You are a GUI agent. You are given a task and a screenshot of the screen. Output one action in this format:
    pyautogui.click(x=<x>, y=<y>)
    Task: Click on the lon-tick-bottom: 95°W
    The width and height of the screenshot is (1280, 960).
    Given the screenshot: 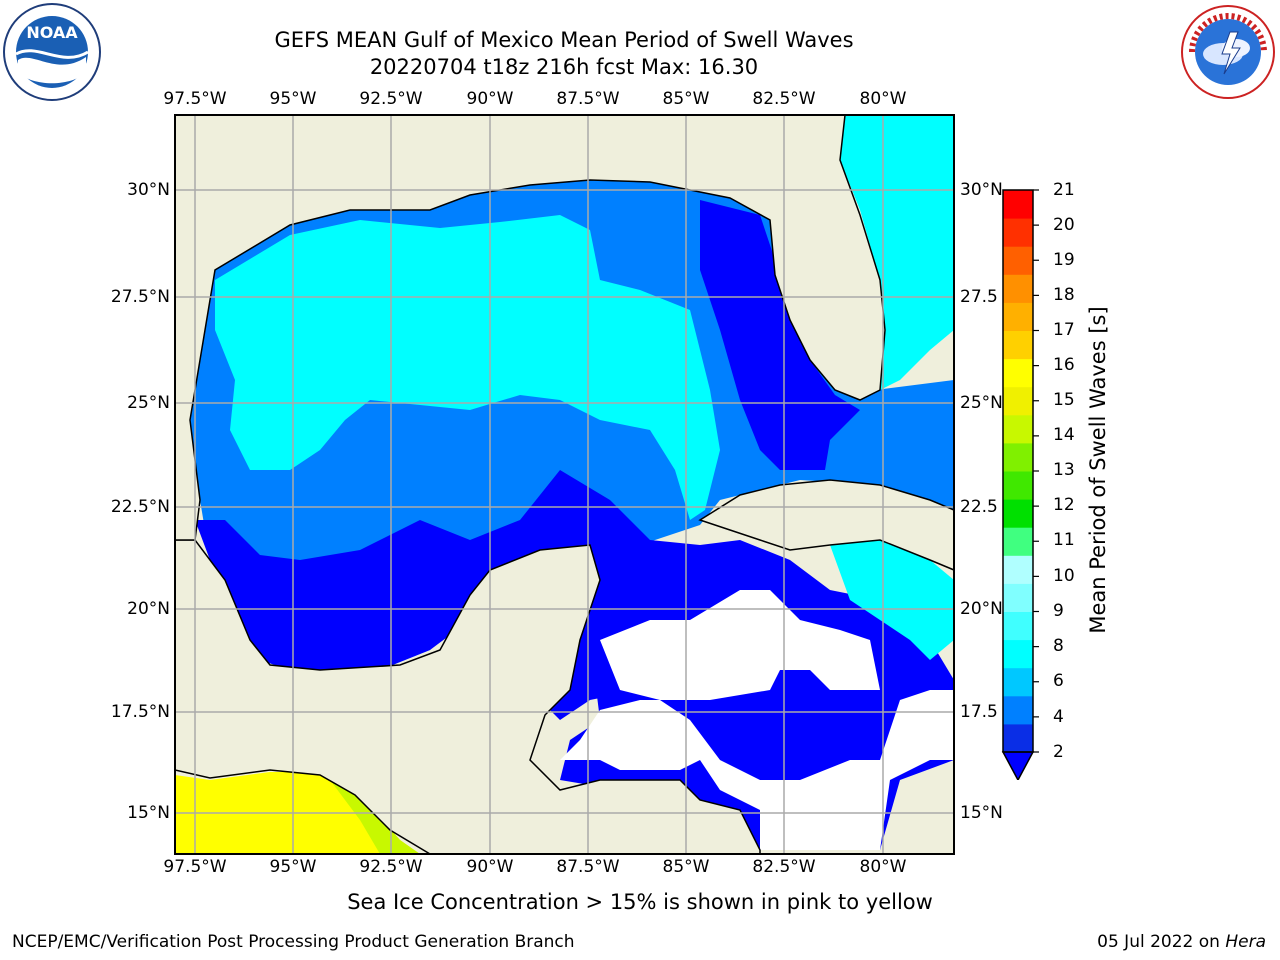 What is the action you would take?
    pyautogui.click(x=293, y=867)
    